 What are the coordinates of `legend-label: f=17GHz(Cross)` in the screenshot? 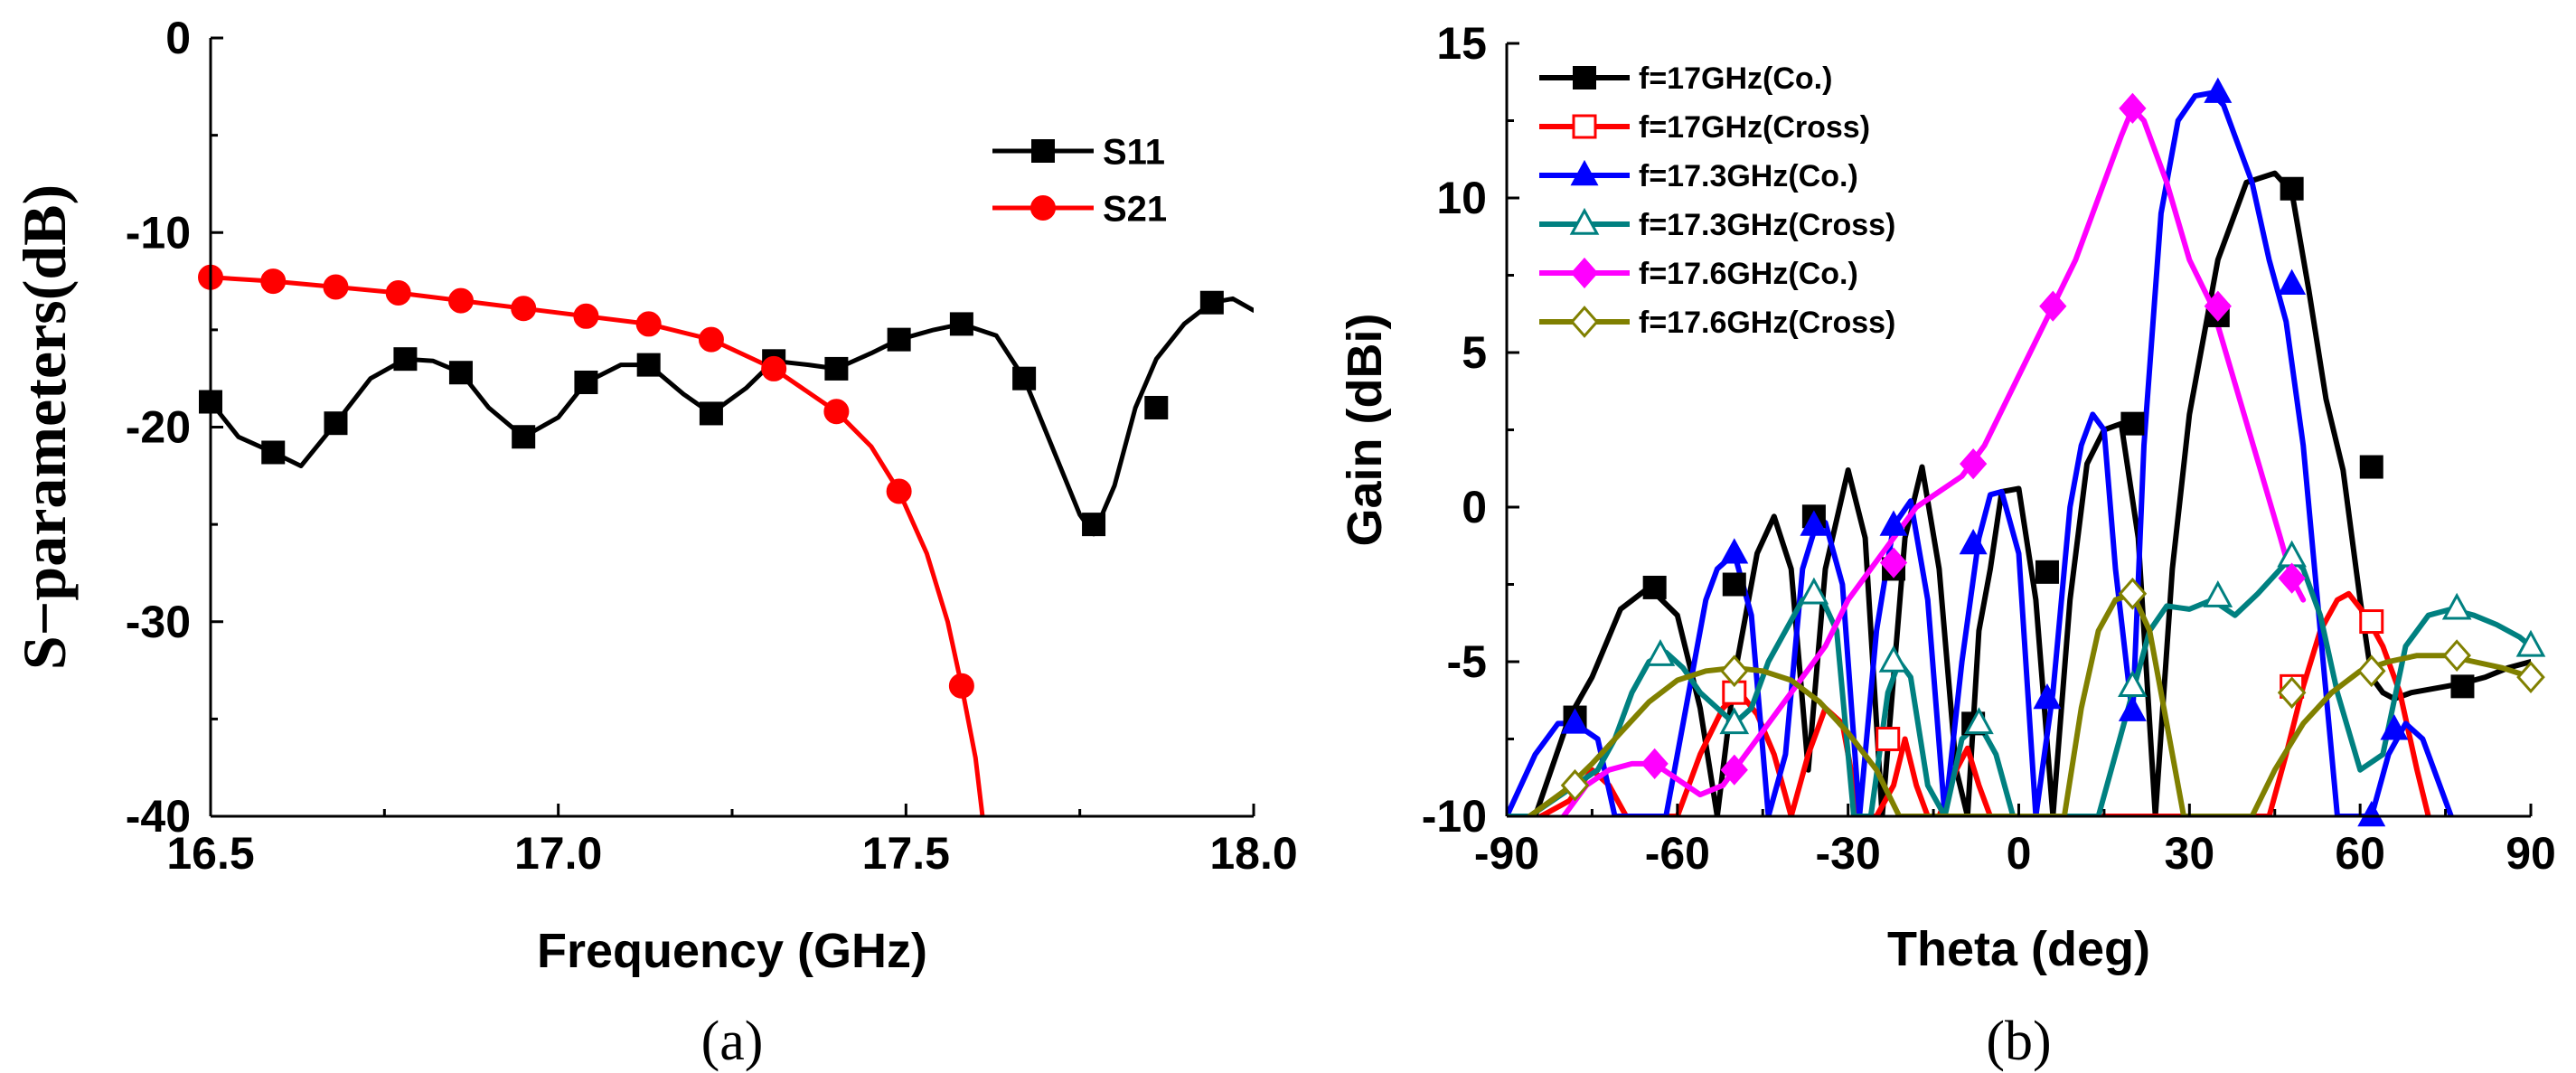 It's located at (1755, 128).